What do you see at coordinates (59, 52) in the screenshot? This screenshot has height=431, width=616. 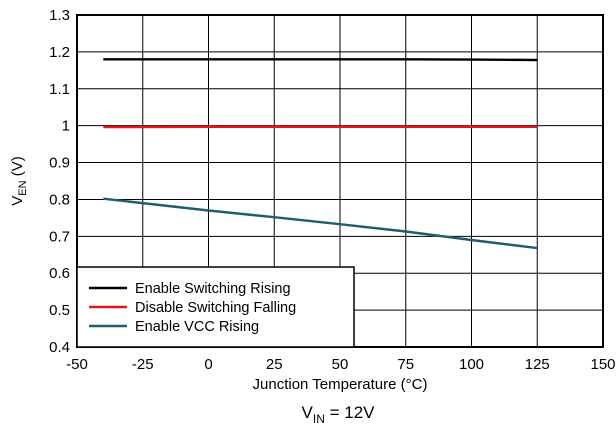 I see `y-tick-label: 1.2` at bounding box center [59, 52].